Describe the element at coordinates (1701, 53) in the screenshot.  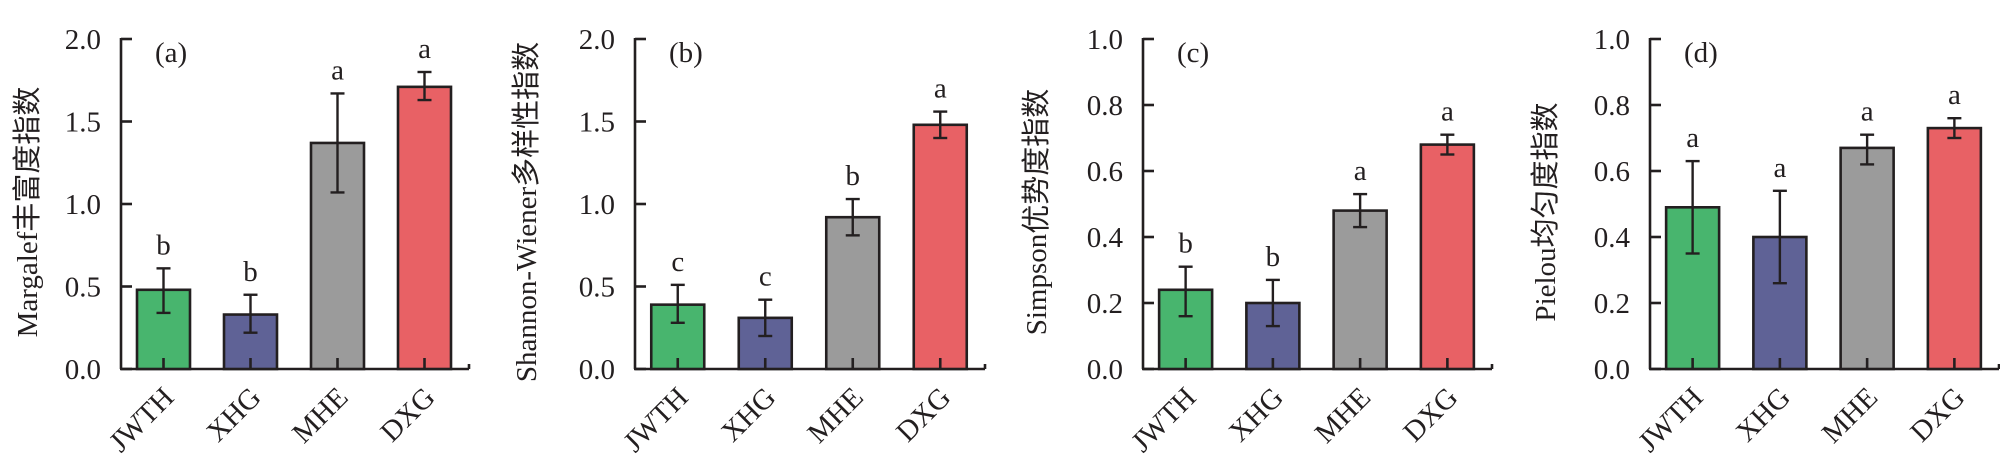
I see `panel-label: (d)` at that location.